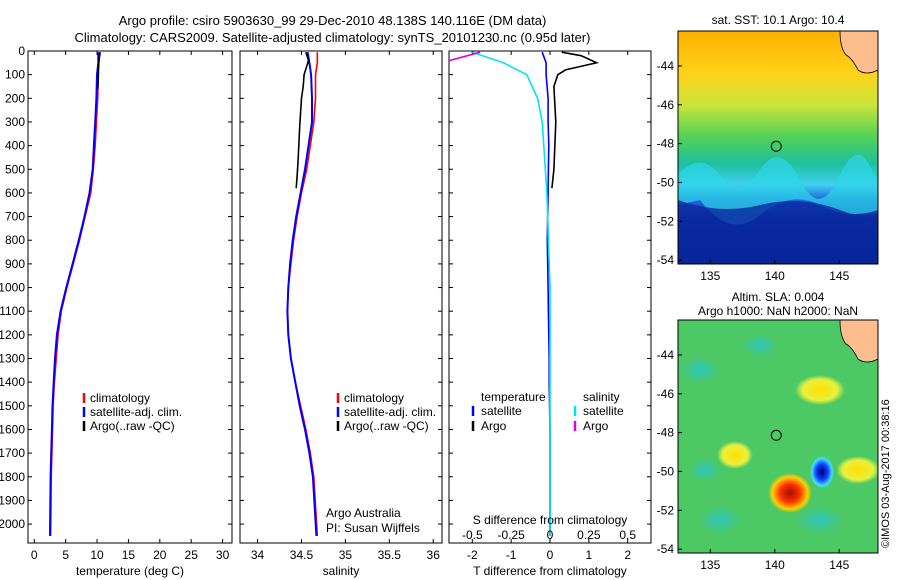 This screenshot has width=900, height=580. What do you see at coordinates (15, 169) in the screenshot?
I see `y-tick-label: 500` at bounding box center [15, 169].